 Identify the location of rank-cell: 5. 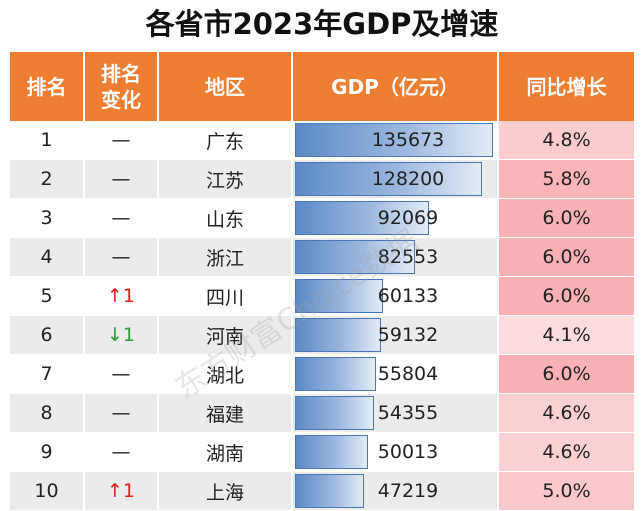
(47, 296).